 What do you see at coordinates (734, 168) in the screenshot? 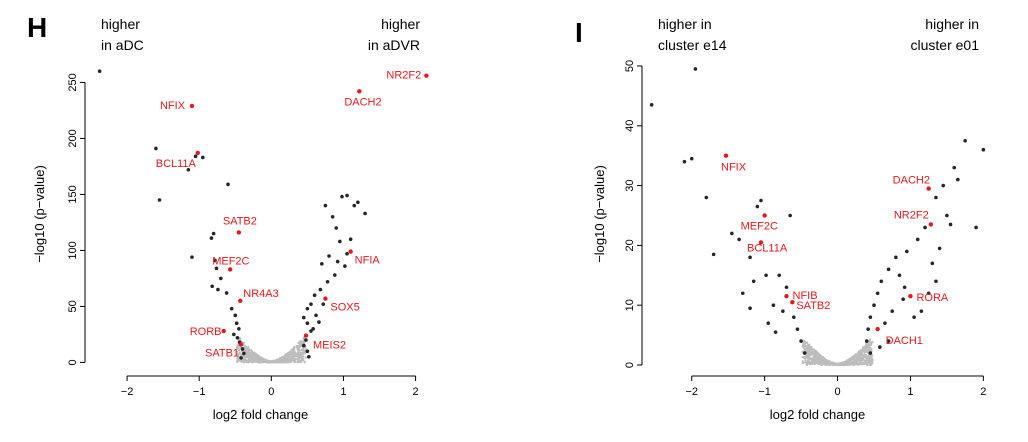
I see `gene-label: NFIX` at bounding box center [734, 168].